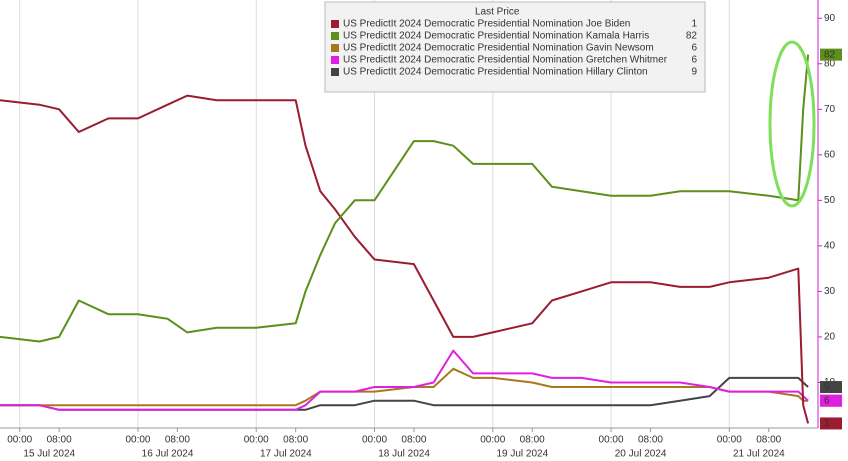 Image resolution: width=848 pixels, height=461 pixels. Describe the element at coordinates (522, 454) in the screenshot. I see `date-label: 19 Jul 2024` at that location.